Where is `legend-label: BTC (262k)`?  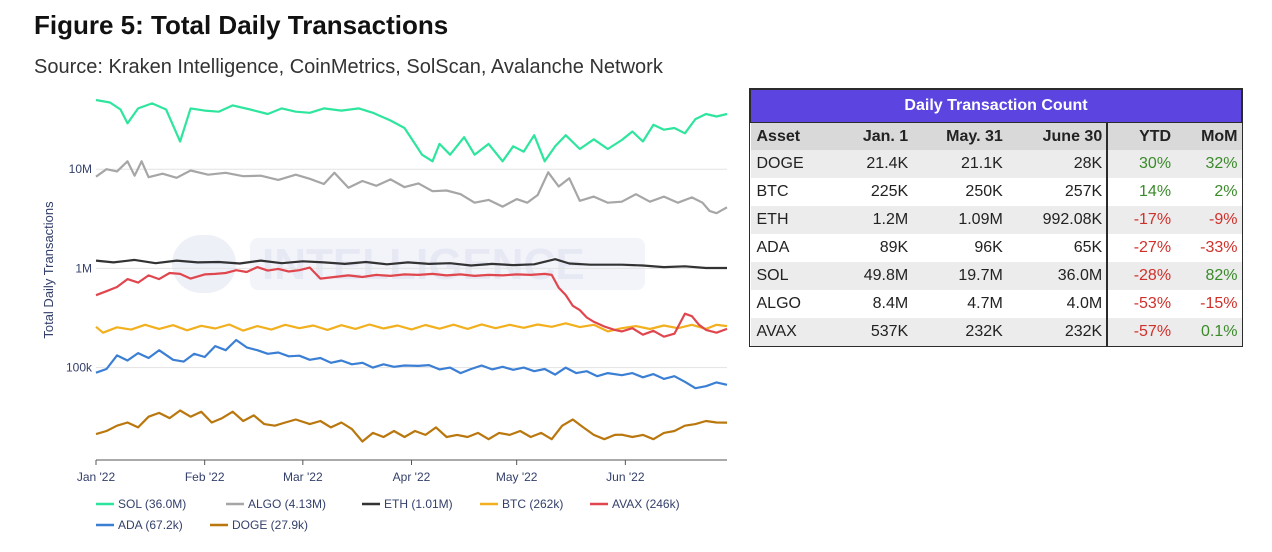 legend-label: BTC (262k) is located at coordinates (532, 504).